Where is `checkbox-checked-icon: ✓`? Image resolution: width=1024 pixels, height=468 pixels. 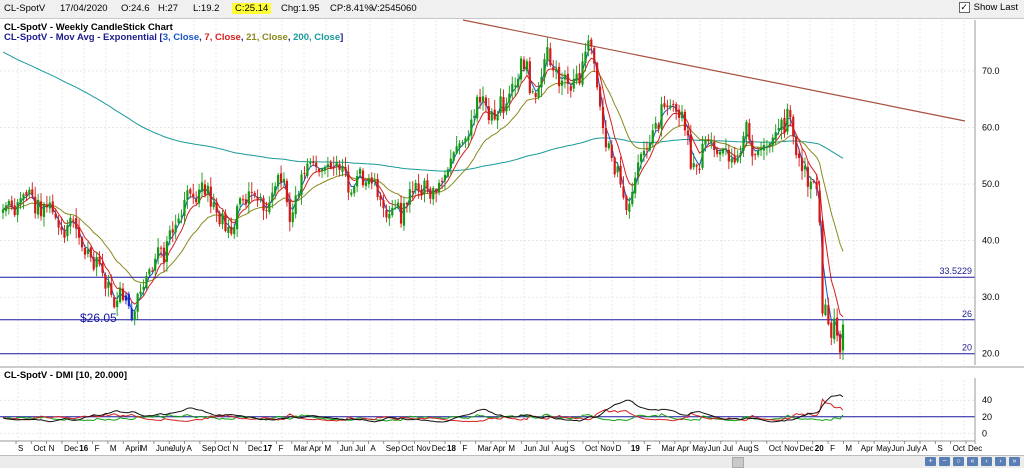 checkbox-checked-icon: ✓ is located at coordinates (964, 7).